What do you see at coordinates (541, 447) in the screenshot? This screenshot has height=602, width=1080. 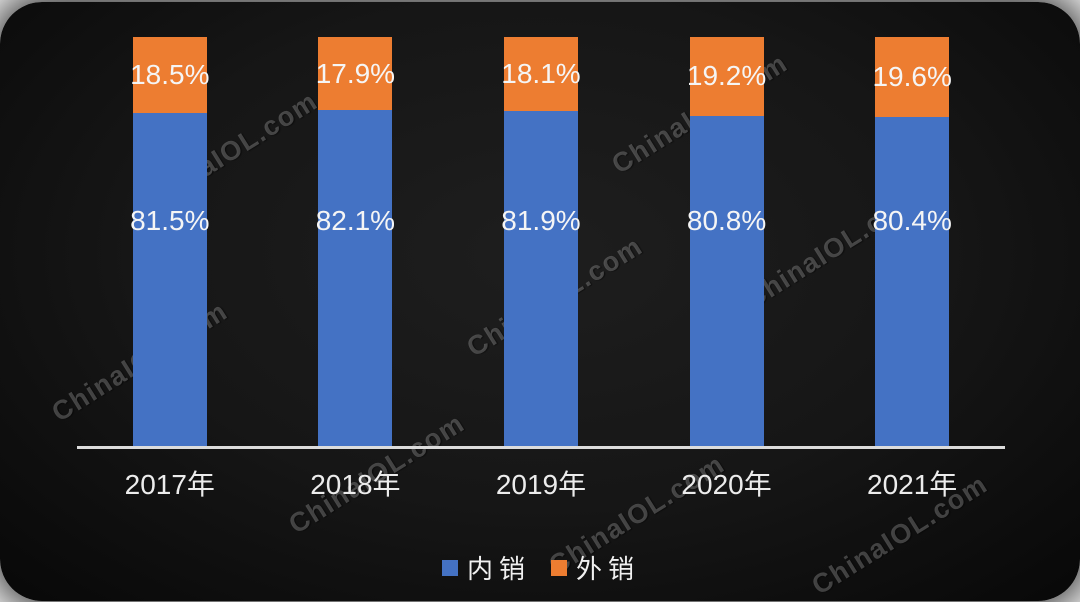 I see `x-axis-line` at bounding box center [541, 447].